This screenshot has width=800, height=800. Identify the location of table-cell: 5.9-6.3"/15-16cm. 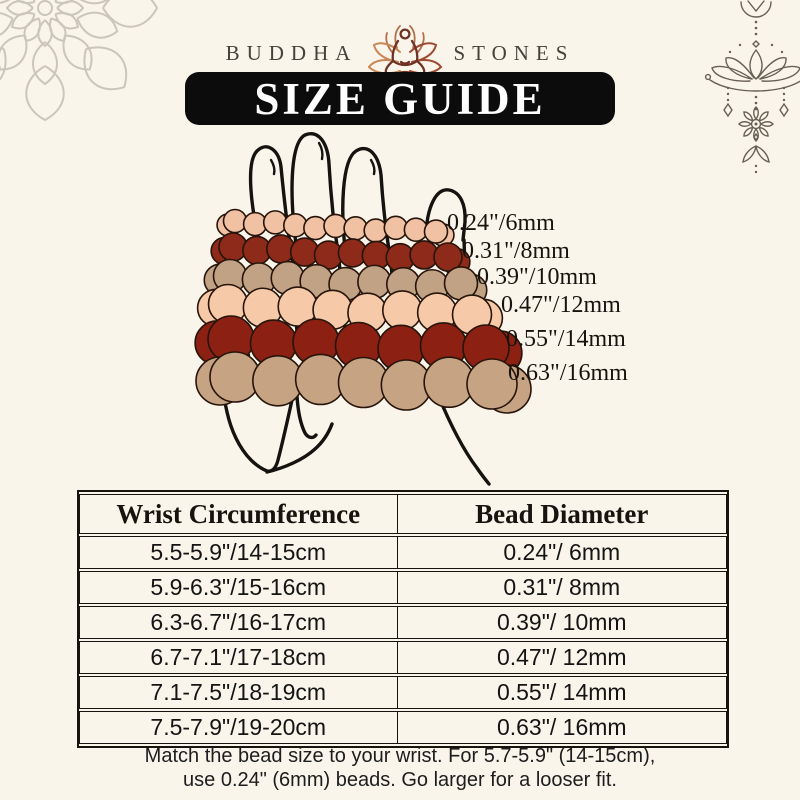
(238, 587).